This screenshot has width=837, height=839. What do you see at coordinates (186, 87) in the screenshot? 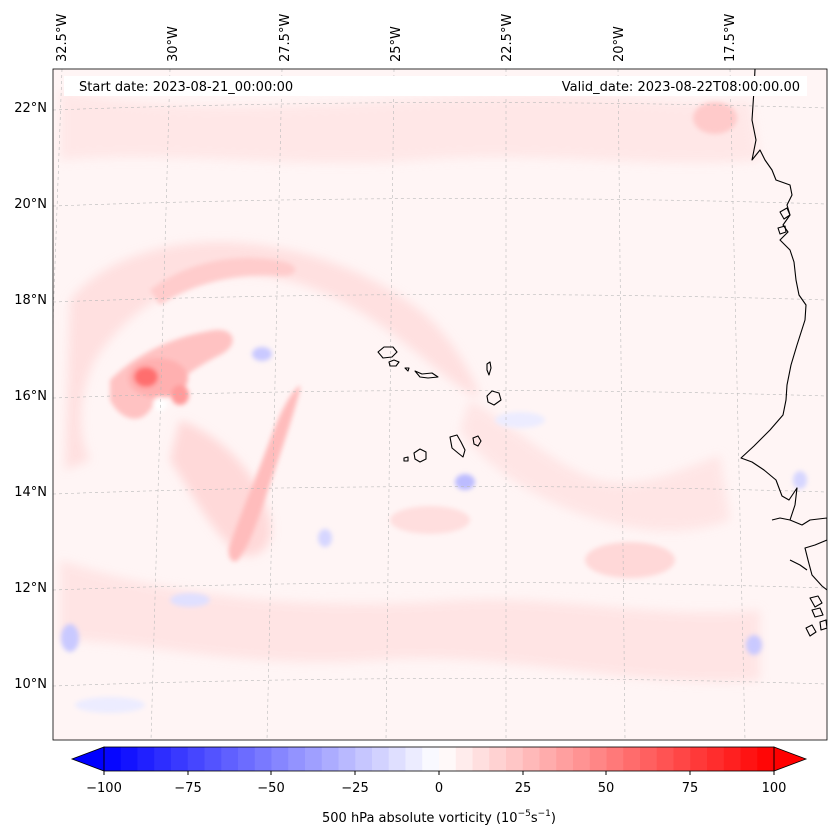
I see `start-date-label: Start date: 2023-08-21_00:00:00` at bounding box center [186, 87].